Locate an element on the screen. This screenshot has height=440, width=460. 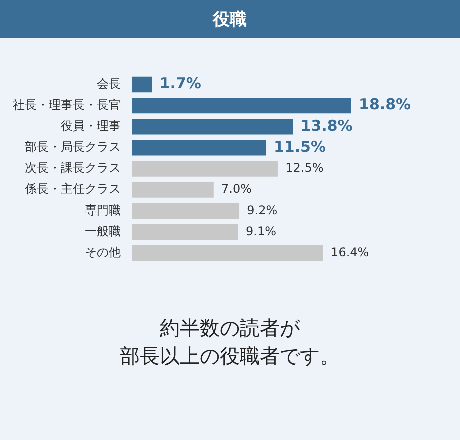
y-tick-label: 一般職 is located at coordinates (103, 231).